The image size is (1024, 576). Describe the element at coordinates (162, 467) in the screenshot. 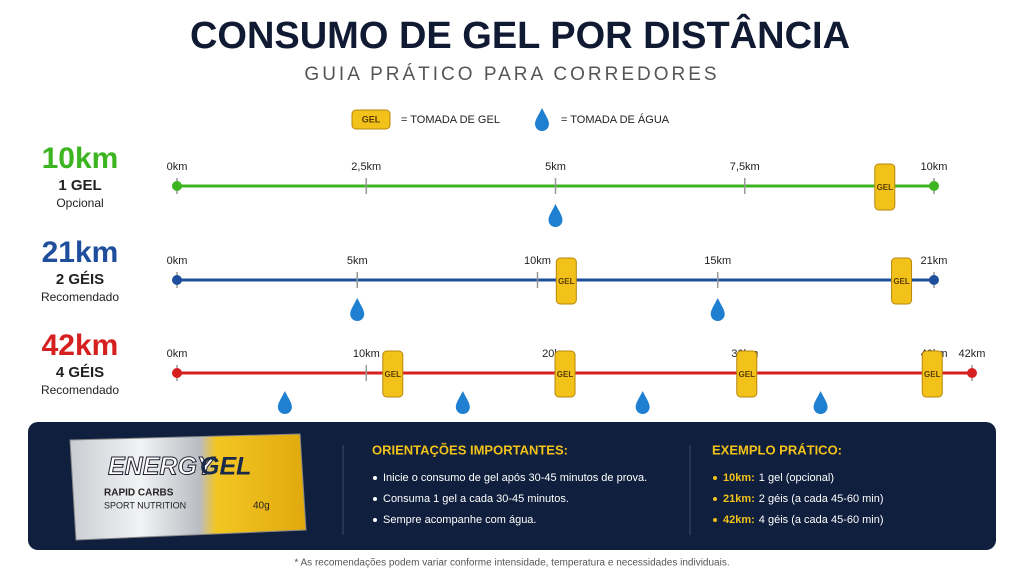

I see `pack-brand: ENERGY` at that location.